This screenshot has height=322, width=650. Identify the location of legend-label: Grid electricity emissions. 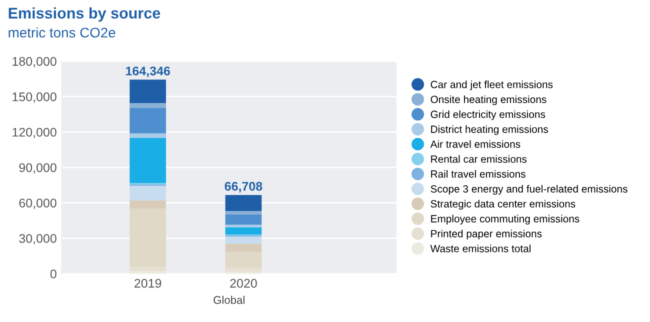
(488, 115).